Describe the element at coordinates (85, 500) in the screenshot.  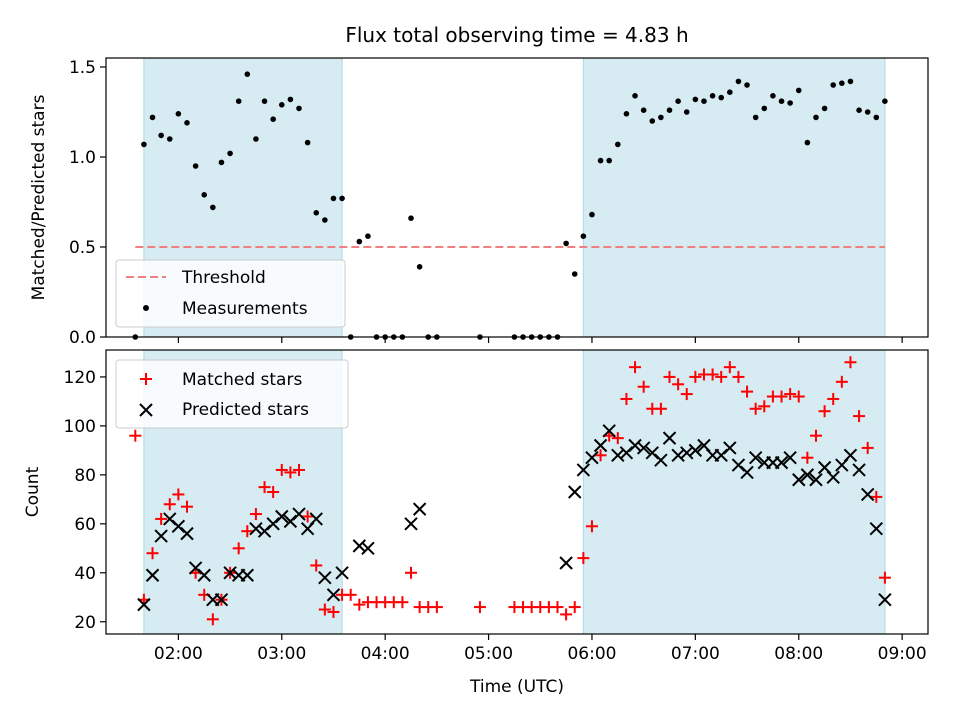
I see `bottom-y-ticks: 20 40 60 80 100 120` at that location.